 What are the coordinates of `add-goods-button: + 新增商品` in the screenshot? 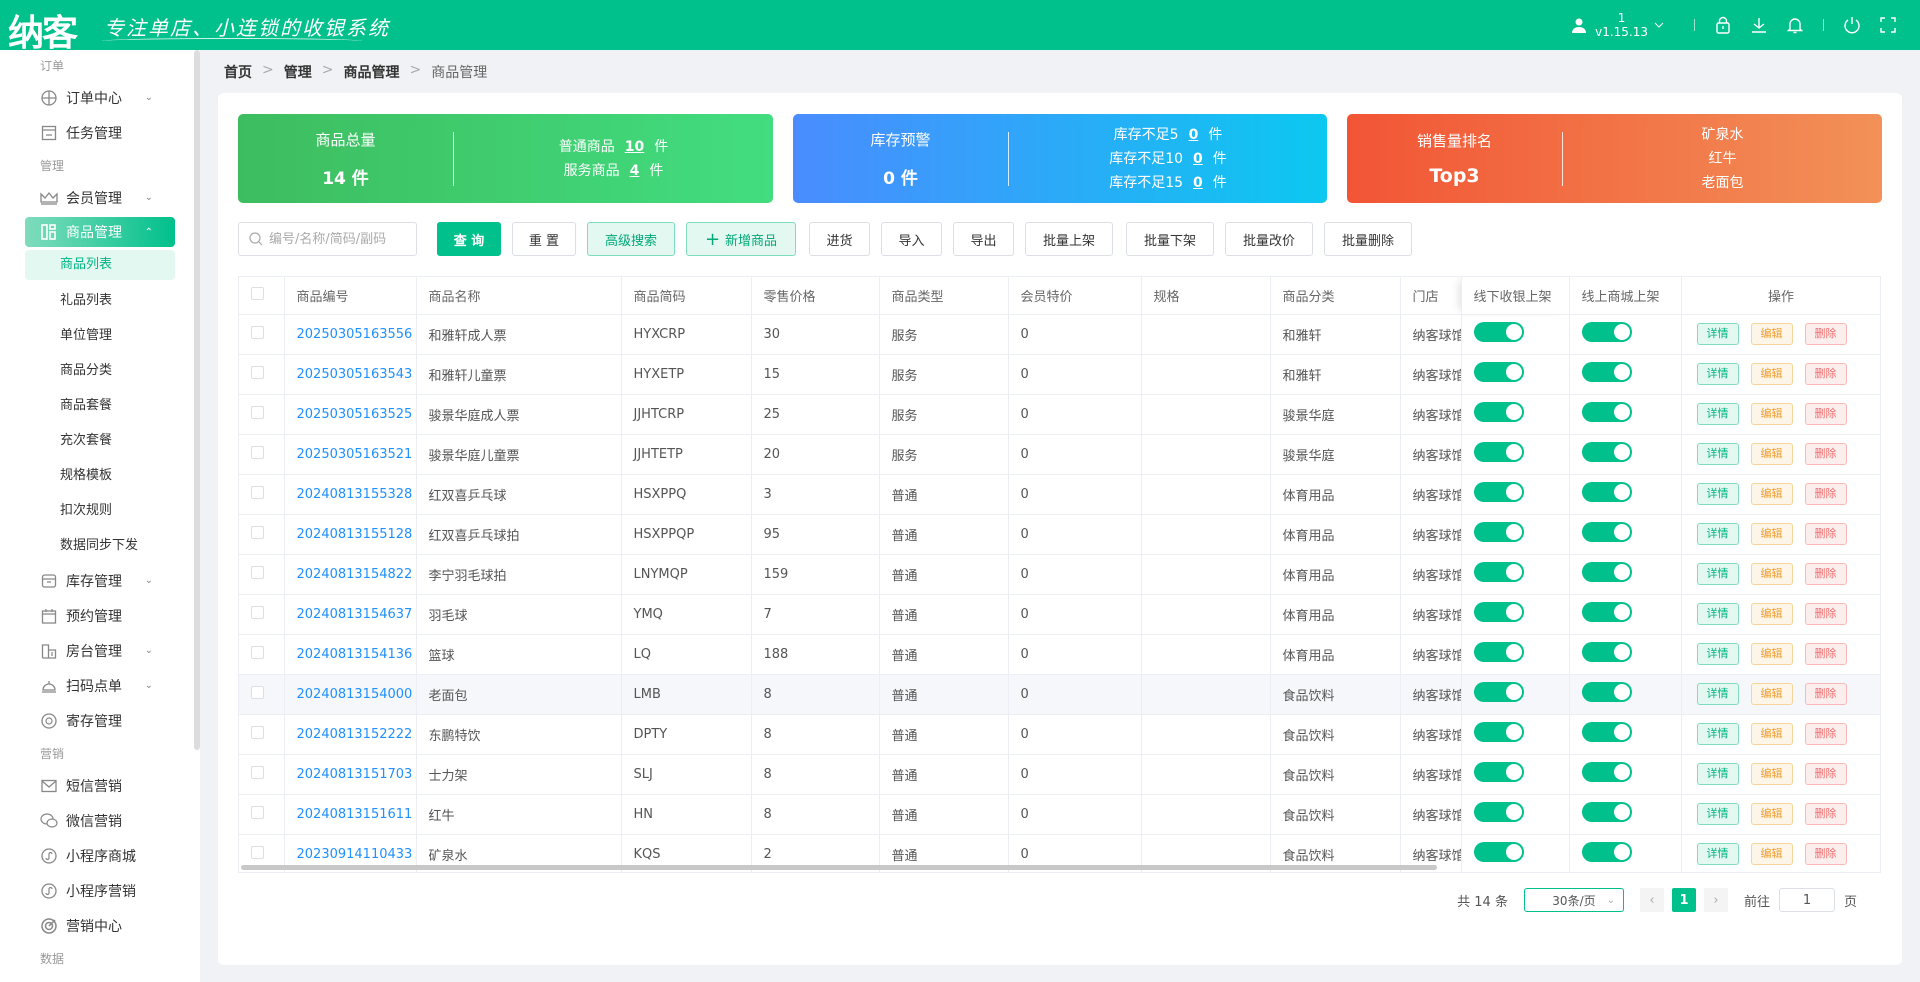 It's located at (741, 239).